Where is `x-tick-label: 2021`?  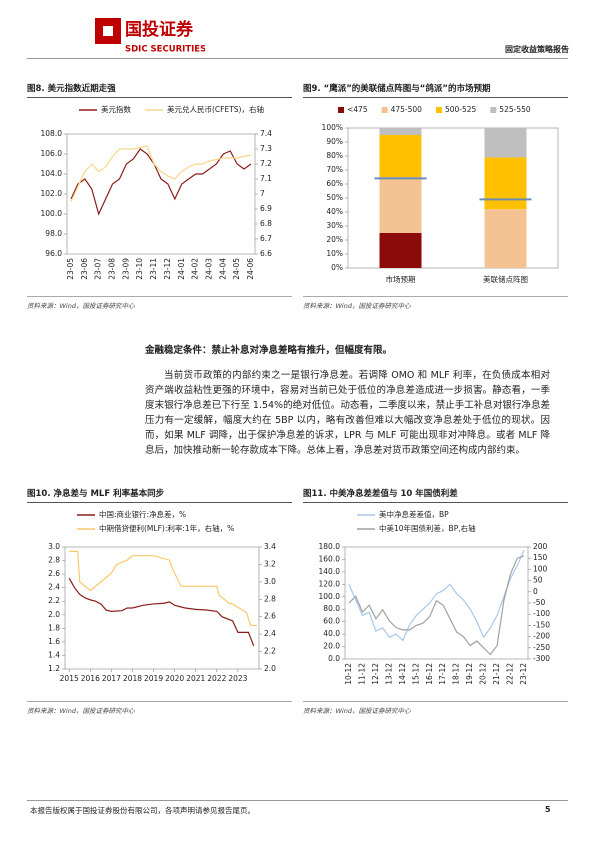
x-tick-label: 2021 is located at coordinates (195, 678).